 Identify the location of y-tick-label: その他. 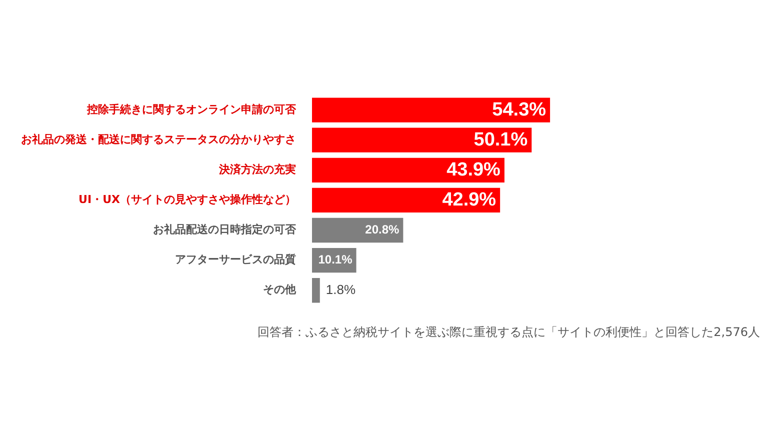
(280, 289).